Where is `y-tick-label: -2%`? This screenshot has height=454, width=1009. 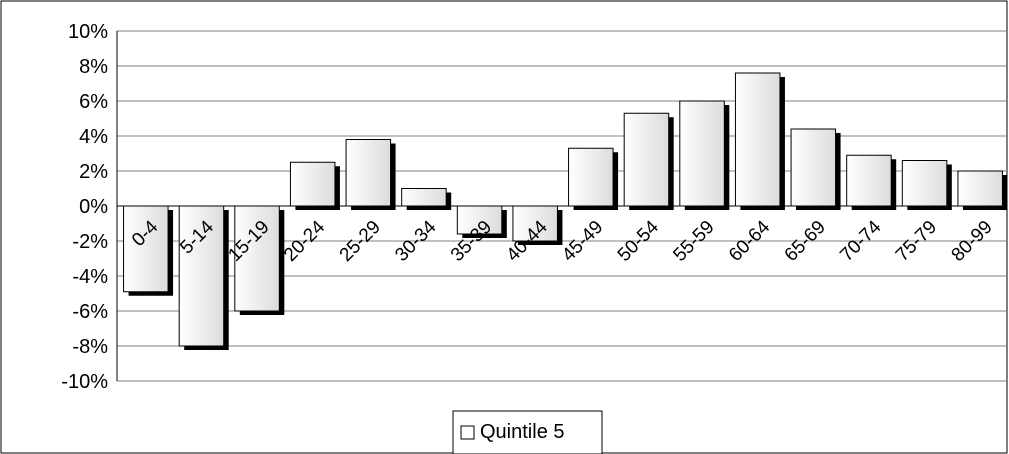 y-tick-label: -2% is located at coordinates (90, 242).